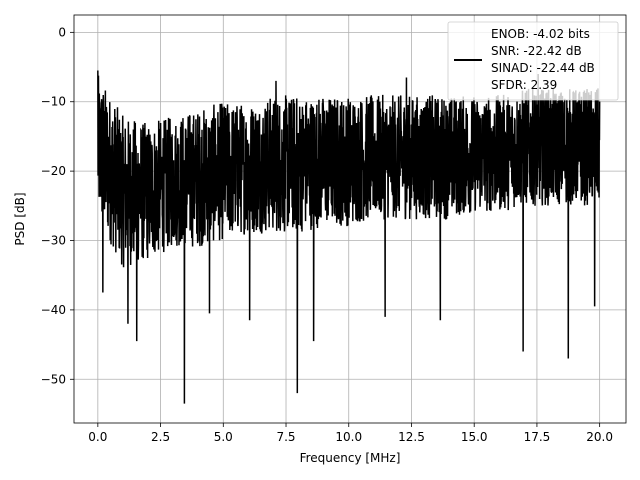  Describe the element at coordinates (62, 32) in the screenshot. I see `y-tick-label: 0` at that location.